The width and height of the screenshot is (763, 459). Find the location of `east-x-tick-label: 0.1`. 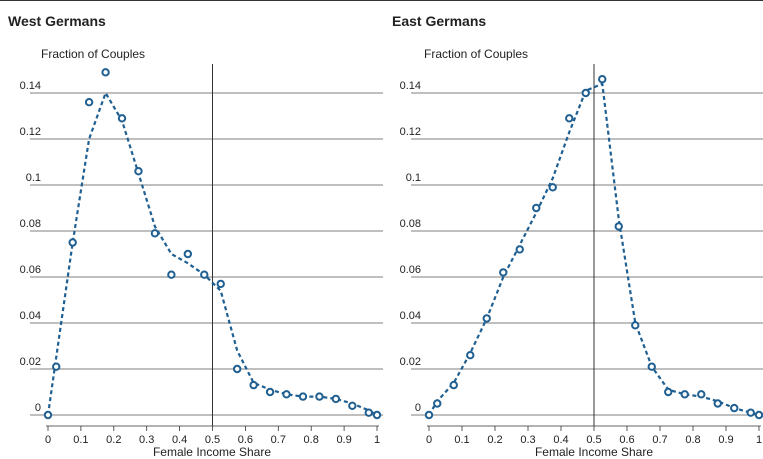

east-x-tick-label: 0.1 is located at coordinates (461, 440).